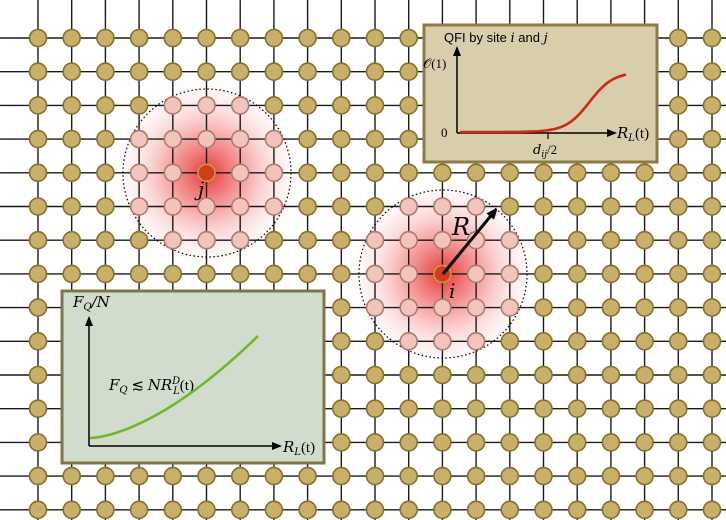  I want to click on site-i-label: i, so click(452, 291).